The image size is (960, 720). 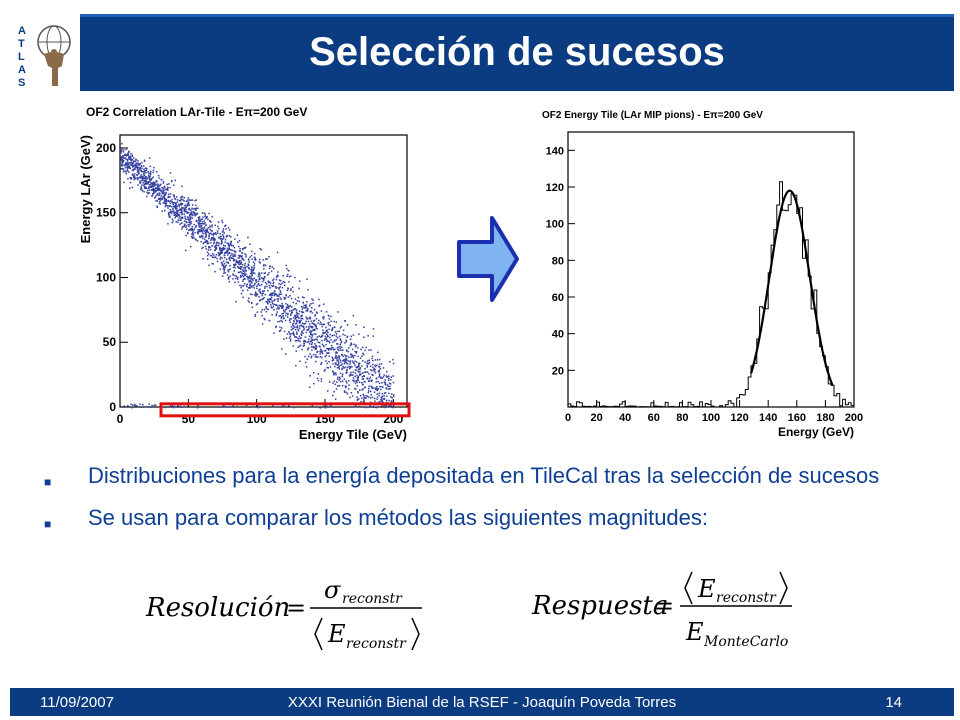 I want to click on y-tick-label: 100, so click(x=106, y=277).